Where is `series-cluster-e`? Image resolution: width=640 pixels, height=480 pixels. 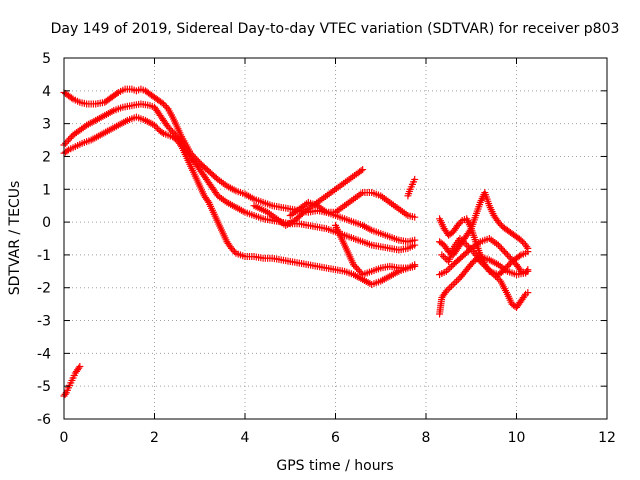 series-cluster-e is located at coordinates (484, 257).